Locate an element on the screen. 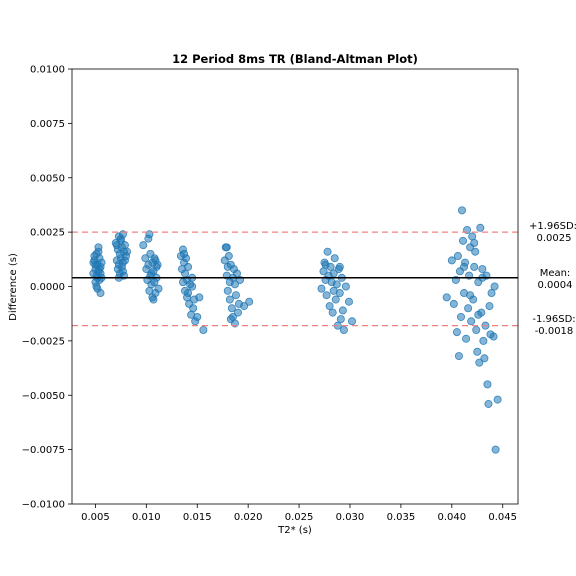 This screenshot has width=576, height=576. x-tick-label: 0.025 is located at coordinates (299, 517).